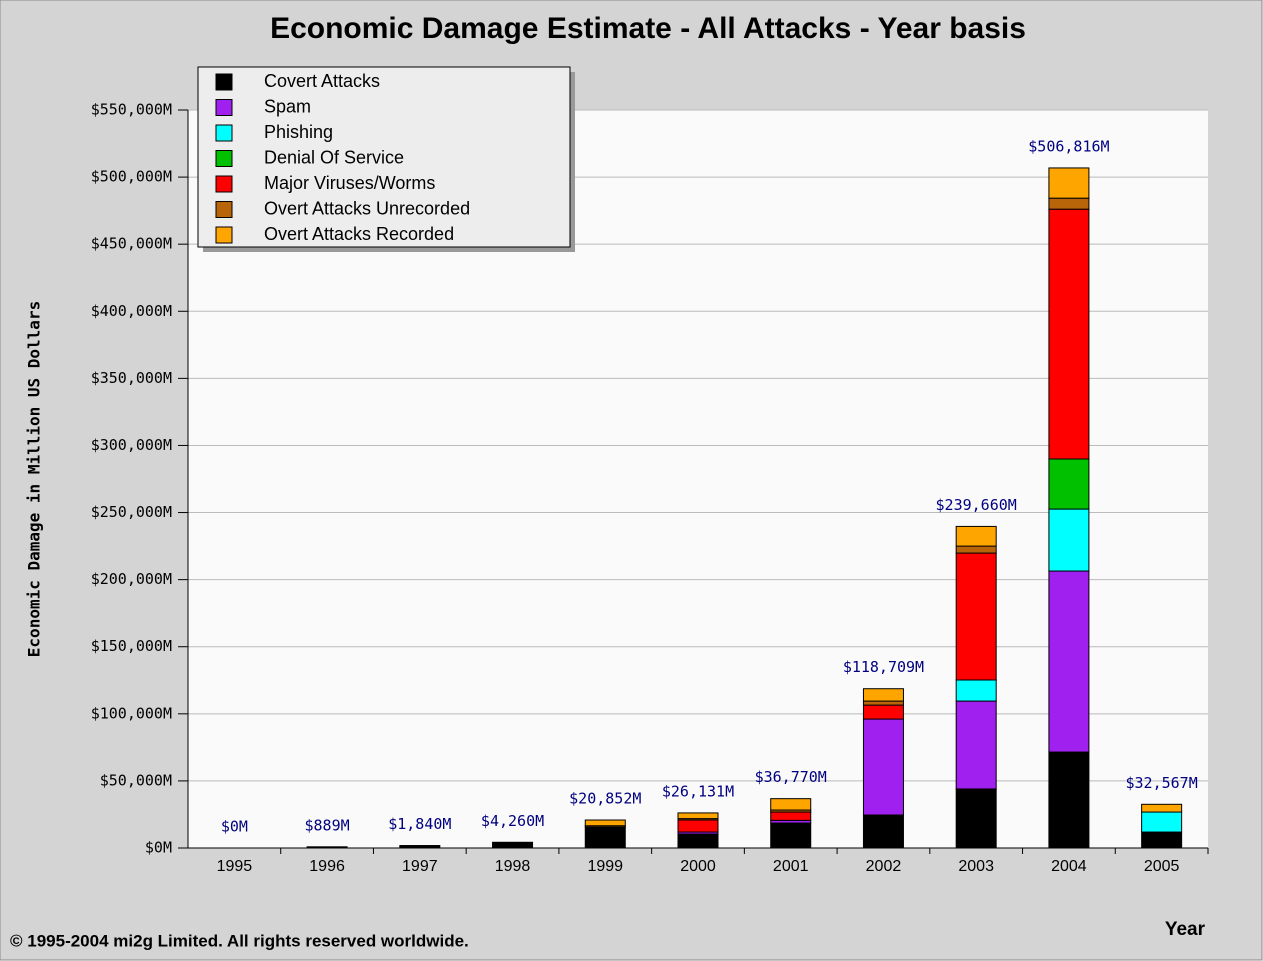  Describe the element at coordinates (131, 311) in the screenshot. I see `y-tick-label: $400,000M` at that location.